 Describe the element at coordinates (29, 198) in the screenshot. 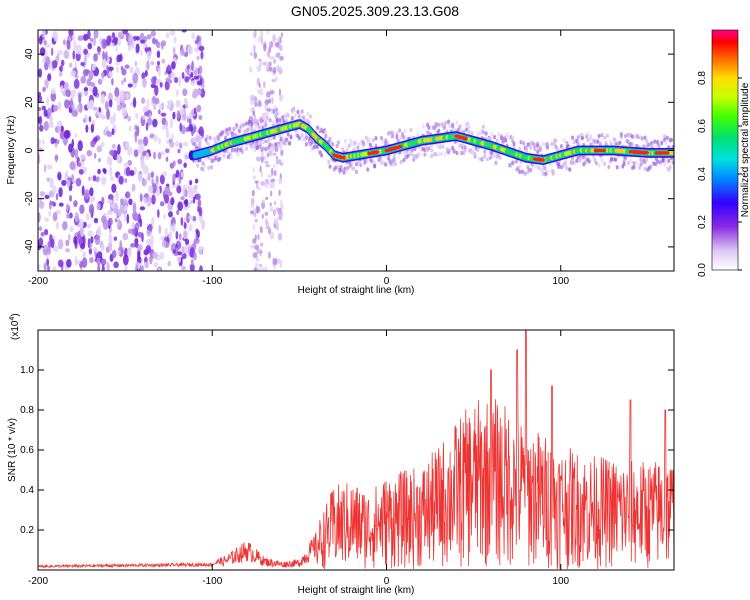

I see `y-tick-label: -20` at that location.